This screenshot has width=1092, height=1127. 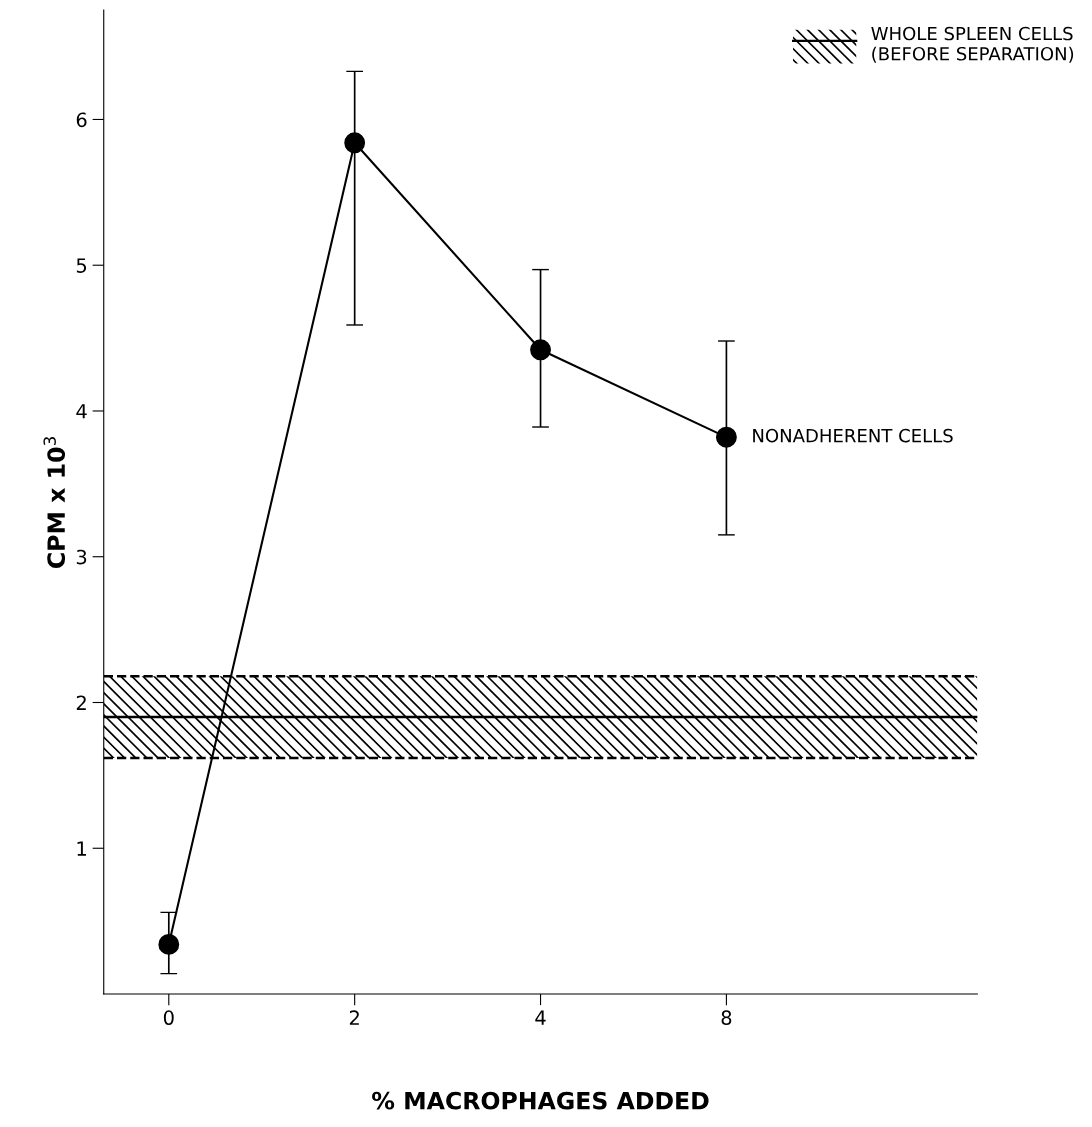 What do you see at coordinates (540, 1100) in the screenshot?
I see `x-axis-title: % MACROPHAGES ADDED` at bounding box center [540, 1100].